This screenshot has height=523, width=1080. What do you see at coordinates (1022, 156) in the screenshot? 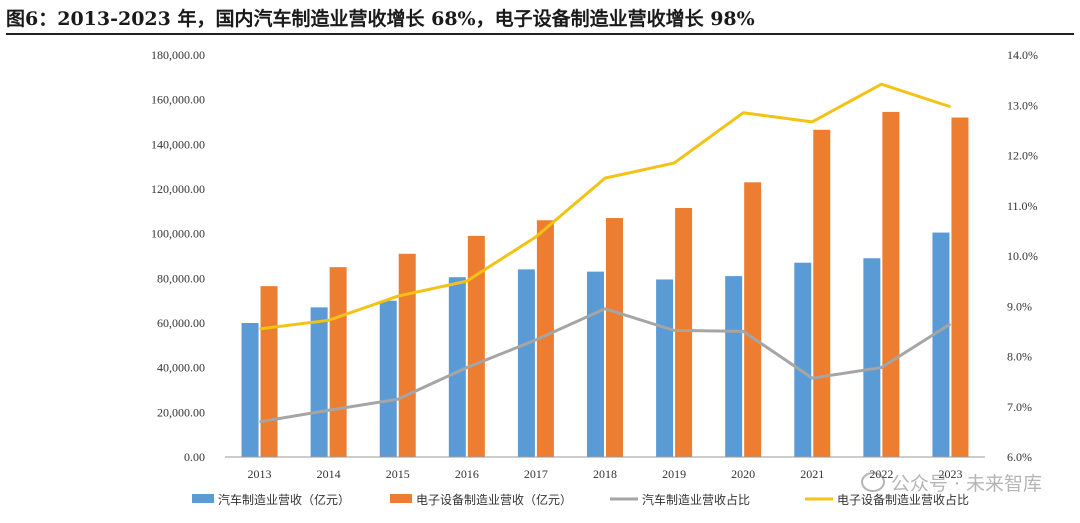
I see `y2-tick-label: 12.0%` at bounding box center [1022, 156].